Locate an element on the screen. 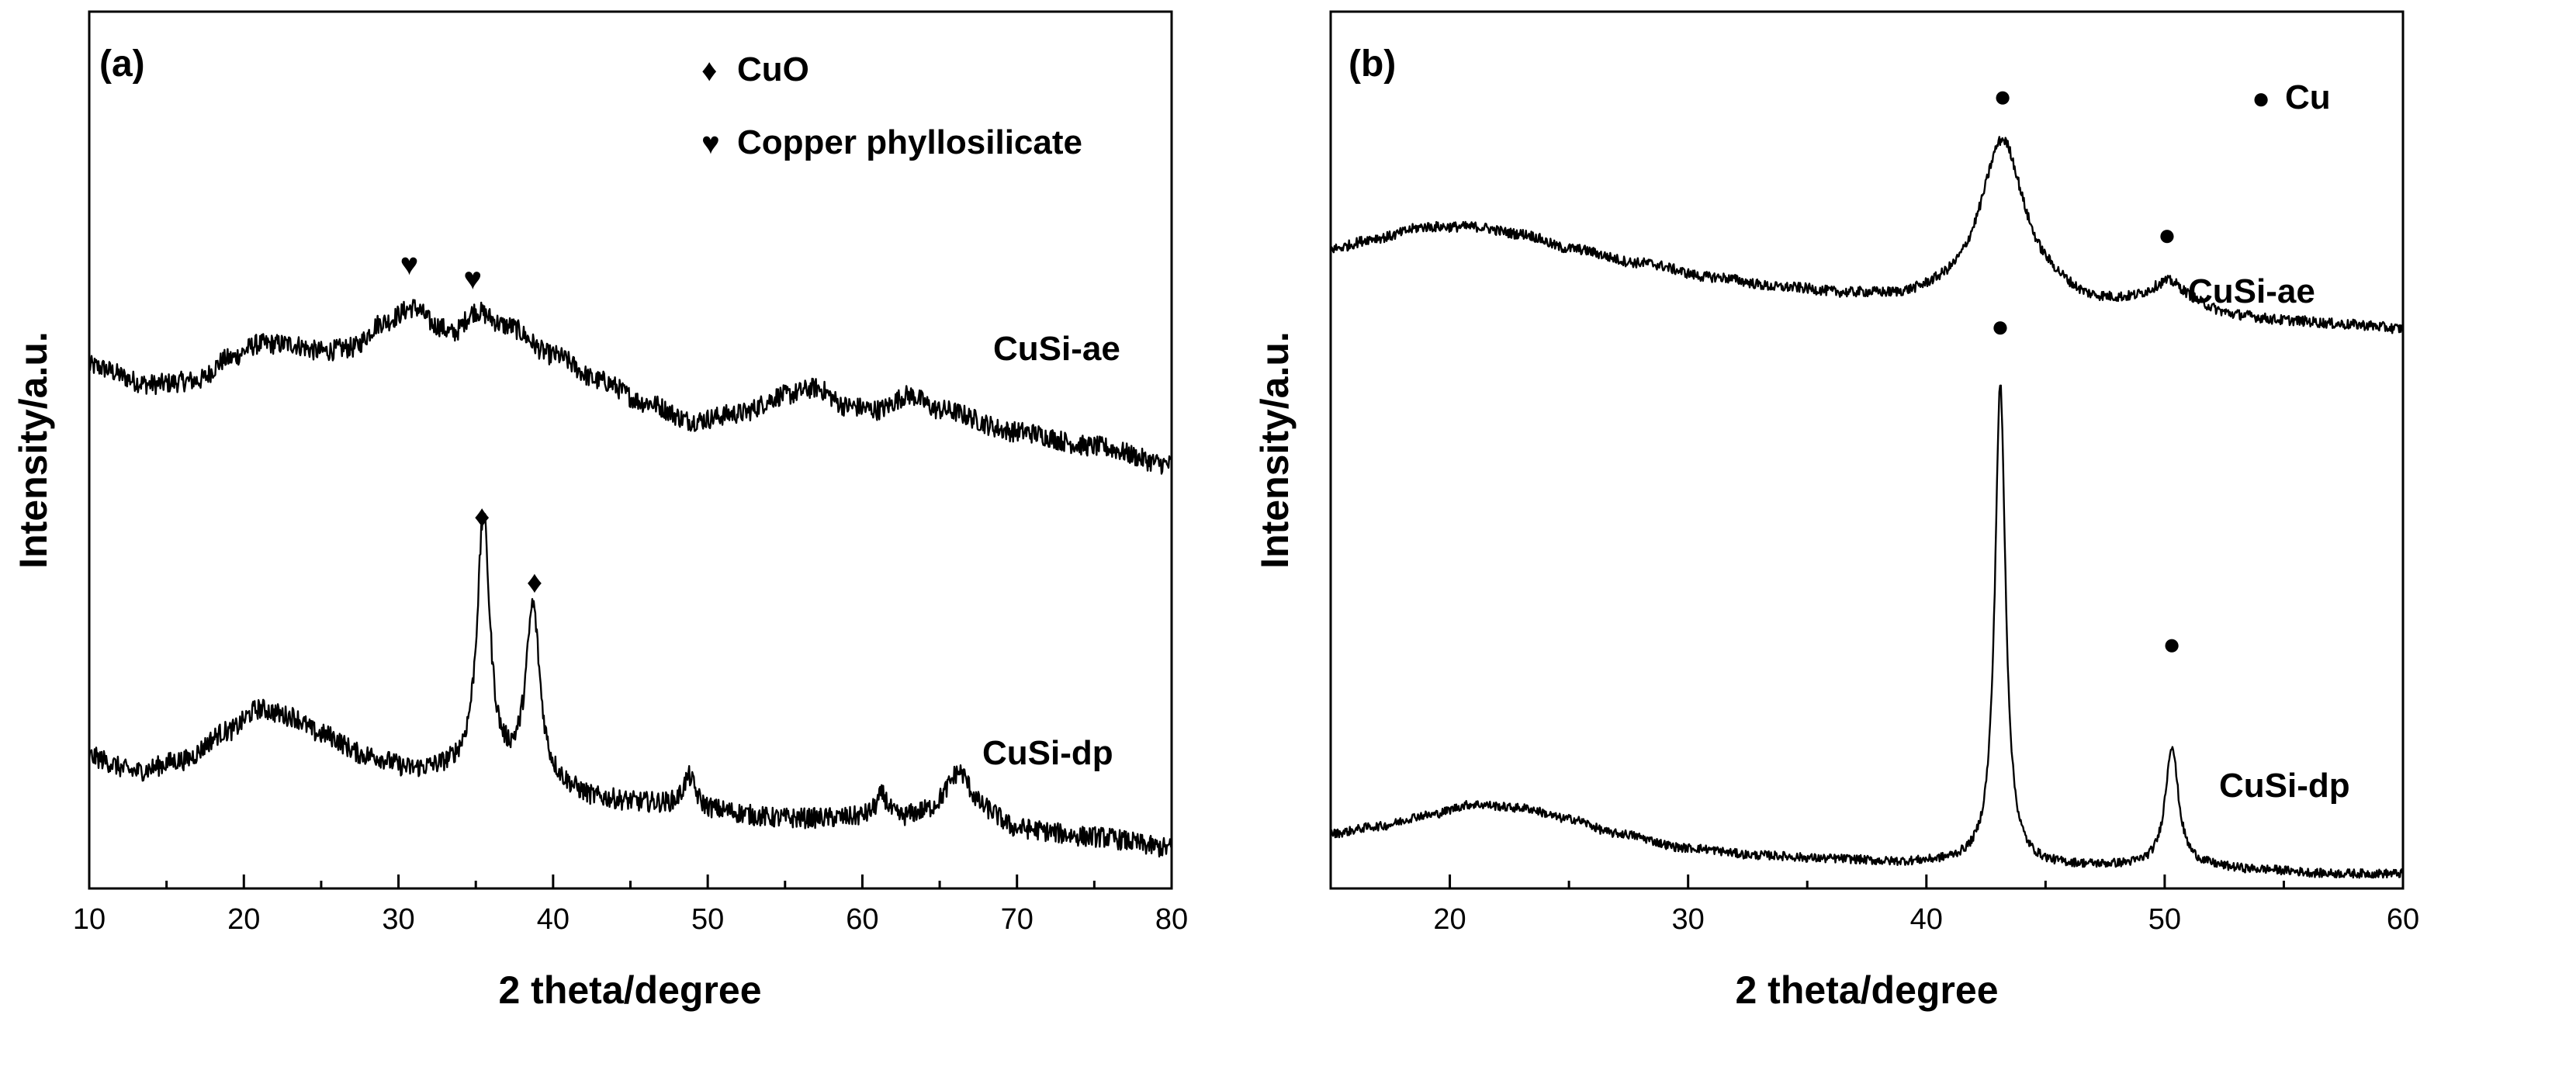  legend-item-cuo: ♦ CuO is located at coordinates (755, 69).